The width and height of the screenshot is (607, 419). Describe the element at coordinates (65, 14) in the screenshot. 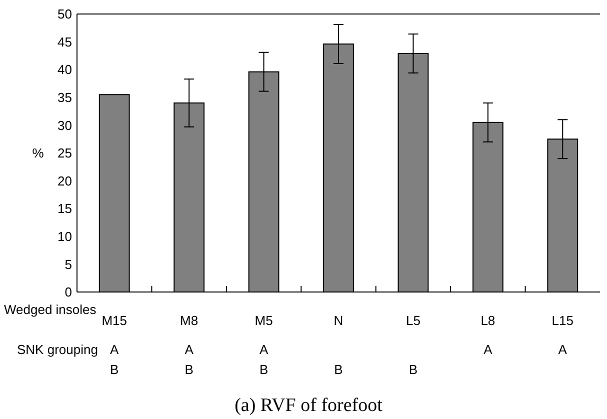

I see `y-tick-label: 50` at that location.